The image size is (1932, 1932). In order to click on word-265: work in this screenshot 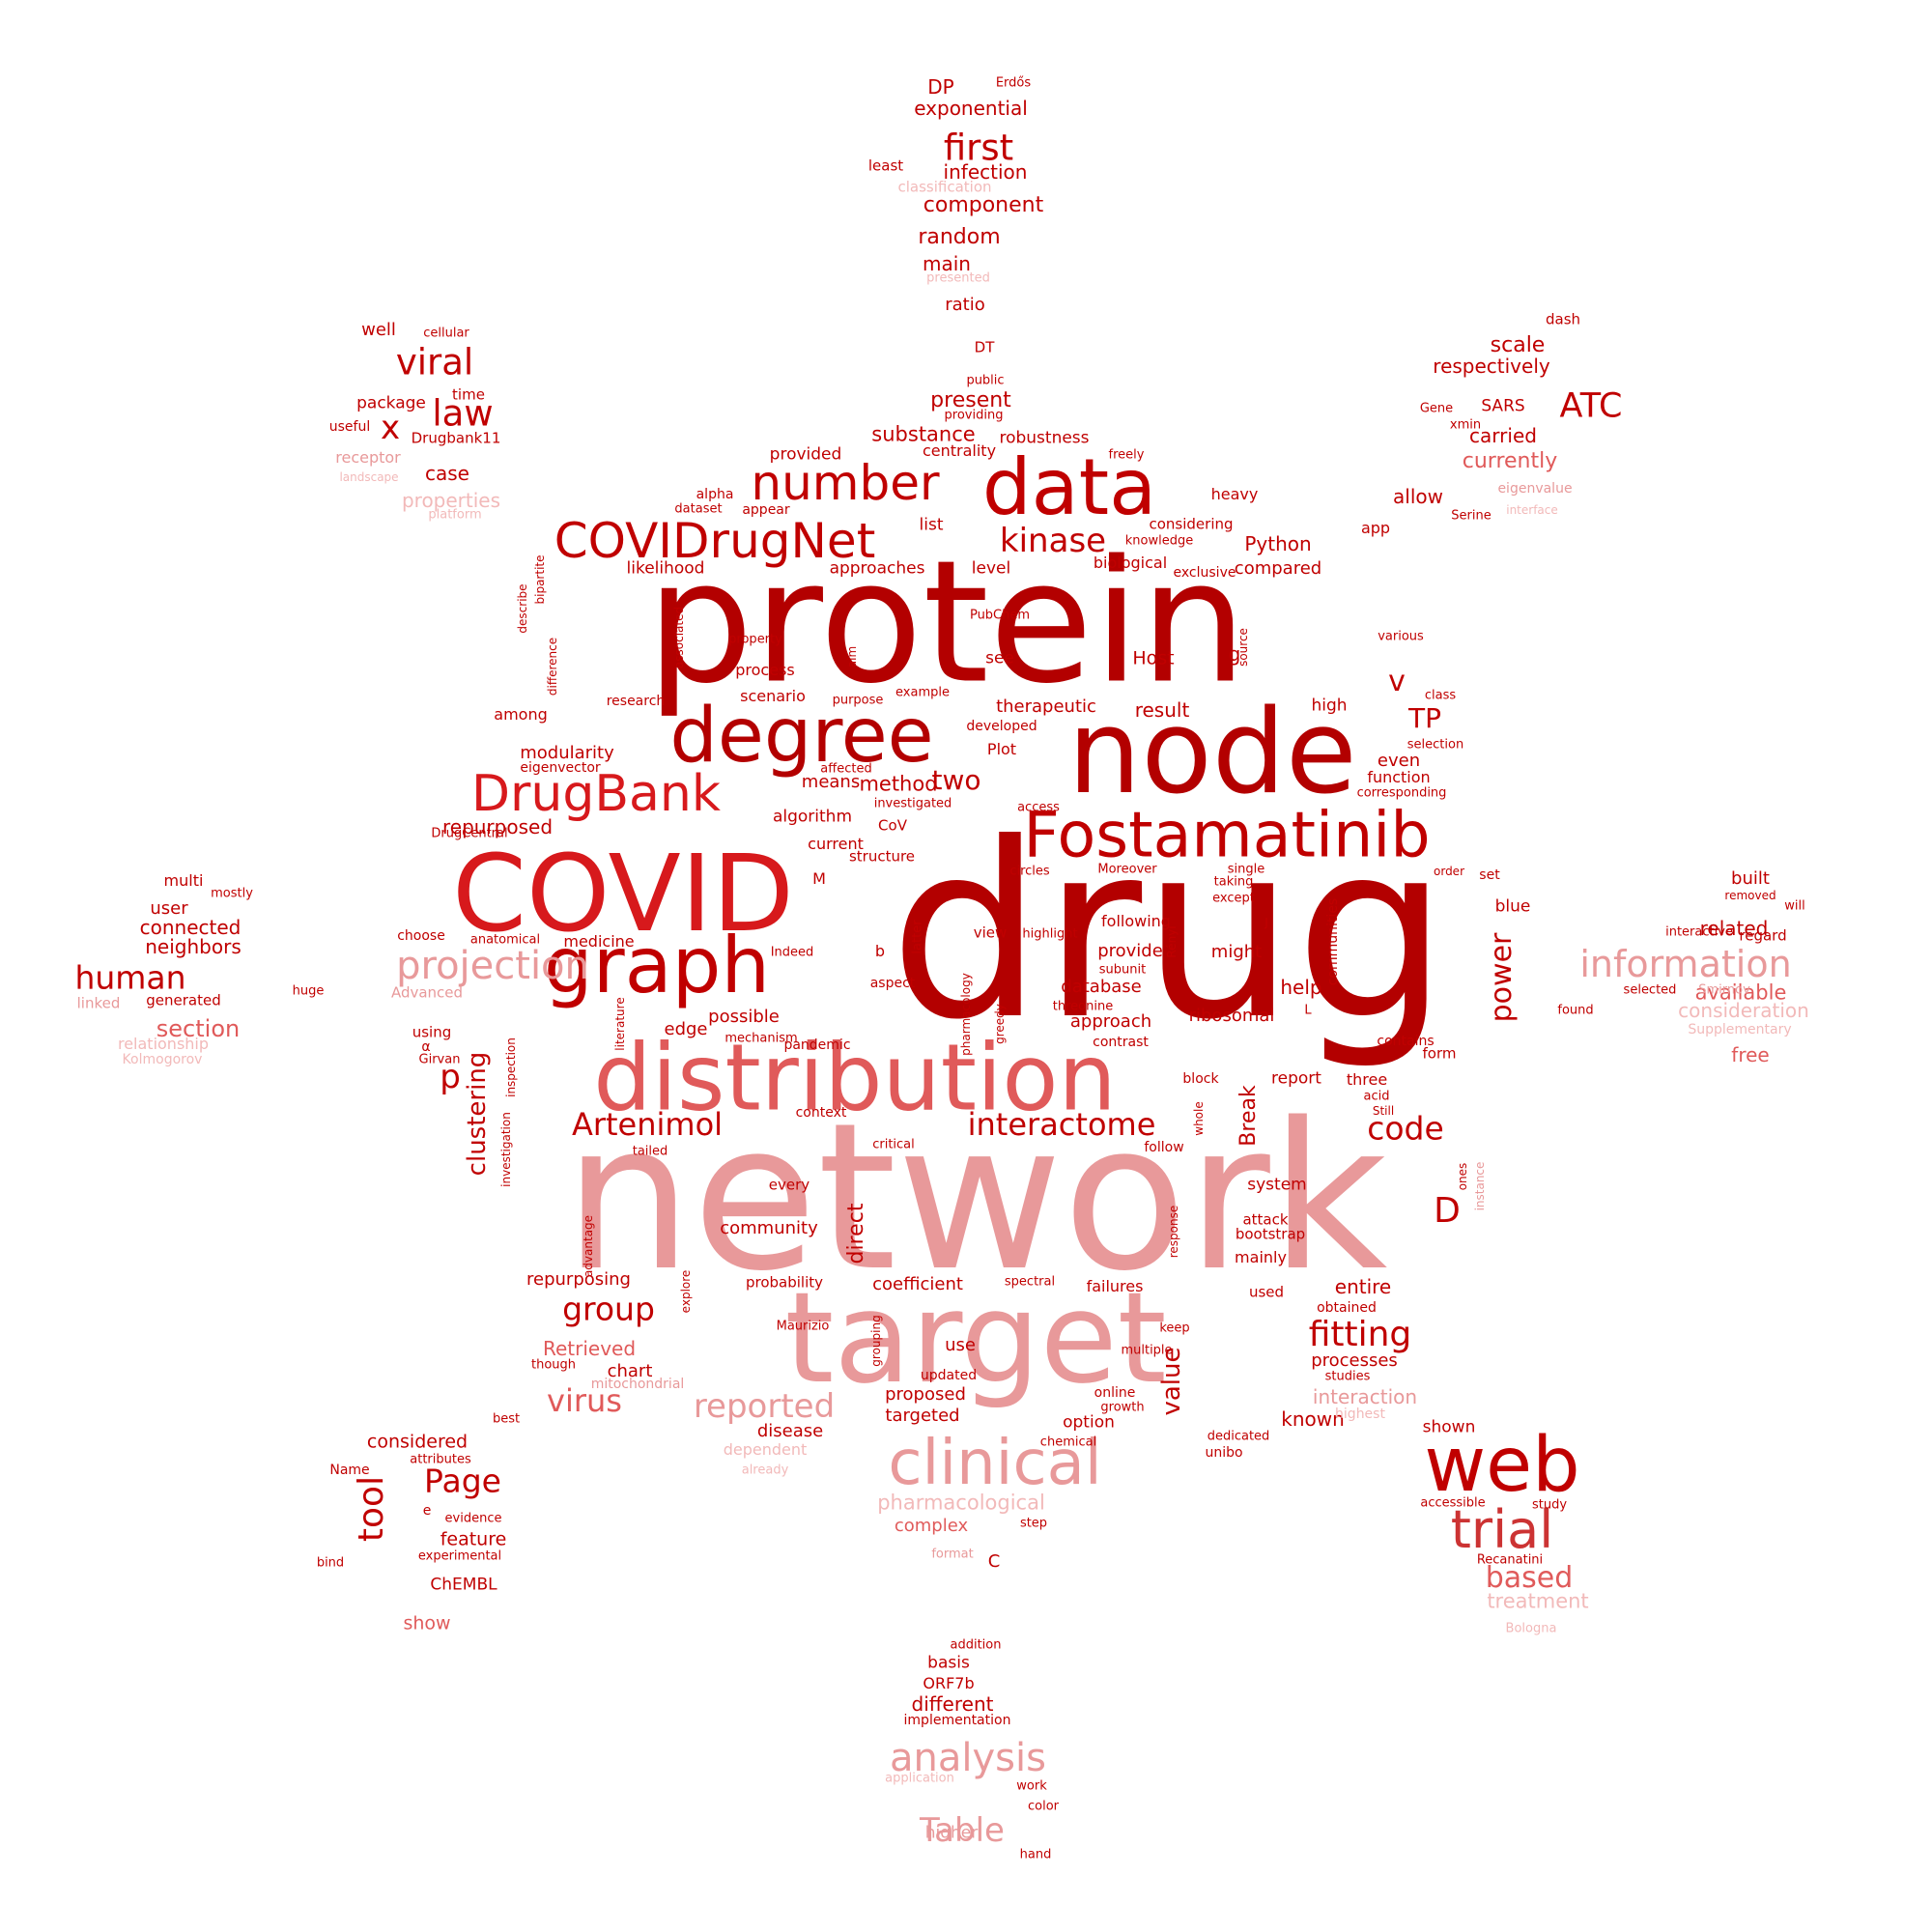, I will do `click(1031, 1786)`.